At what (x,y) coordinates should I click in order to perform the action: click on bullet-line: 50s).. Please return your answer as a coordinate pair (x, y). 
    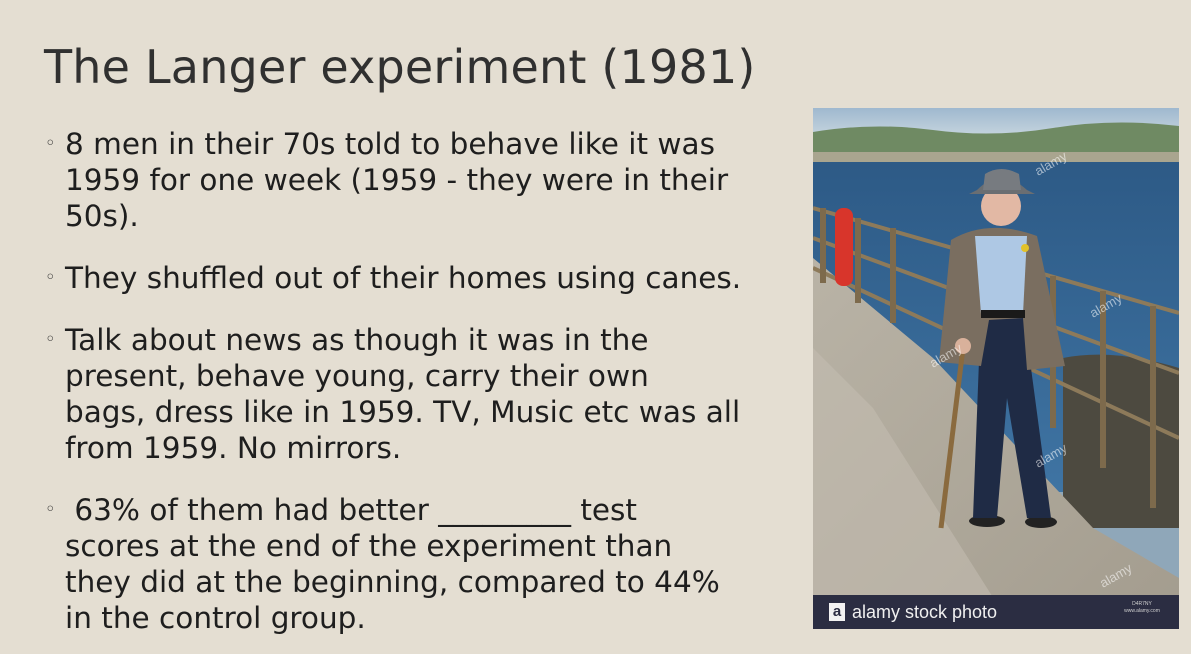
    Looking at the image, I should click on (102, 216).